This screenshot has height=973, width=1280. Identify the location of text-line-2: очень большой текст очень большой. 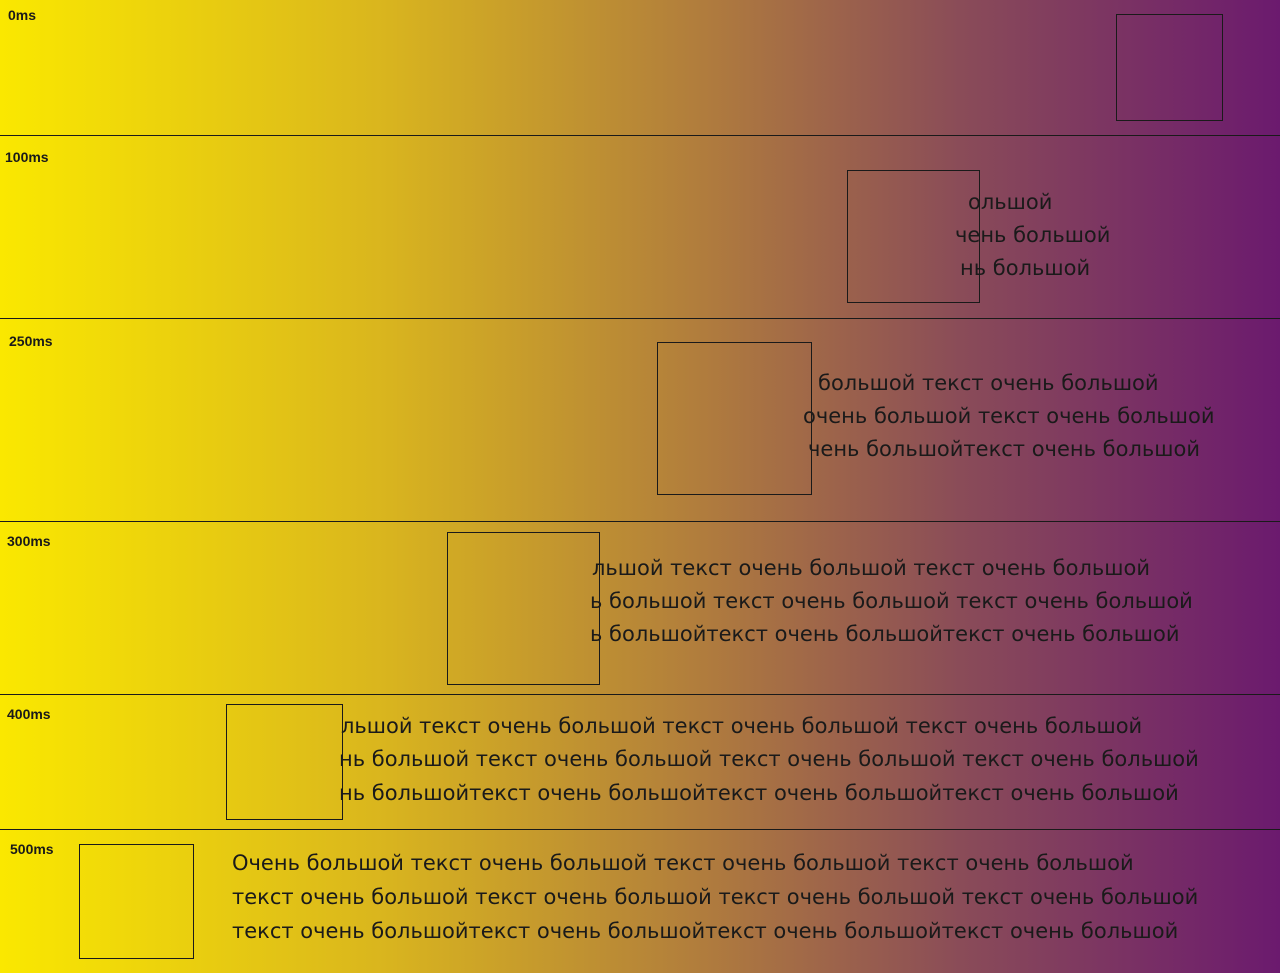
(1009, 416).